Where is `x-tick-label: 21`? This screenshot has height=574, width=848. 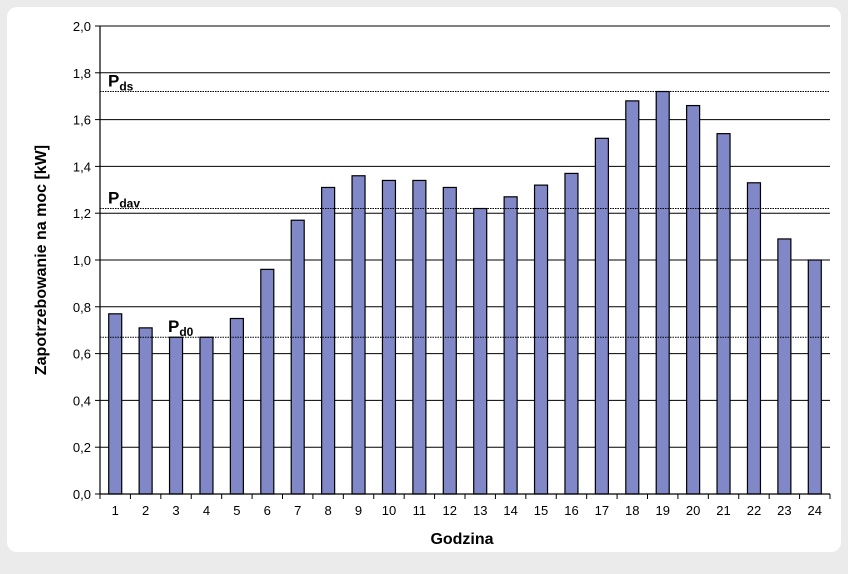
x-tick-label: 21 is located at coordinates (723, 510).